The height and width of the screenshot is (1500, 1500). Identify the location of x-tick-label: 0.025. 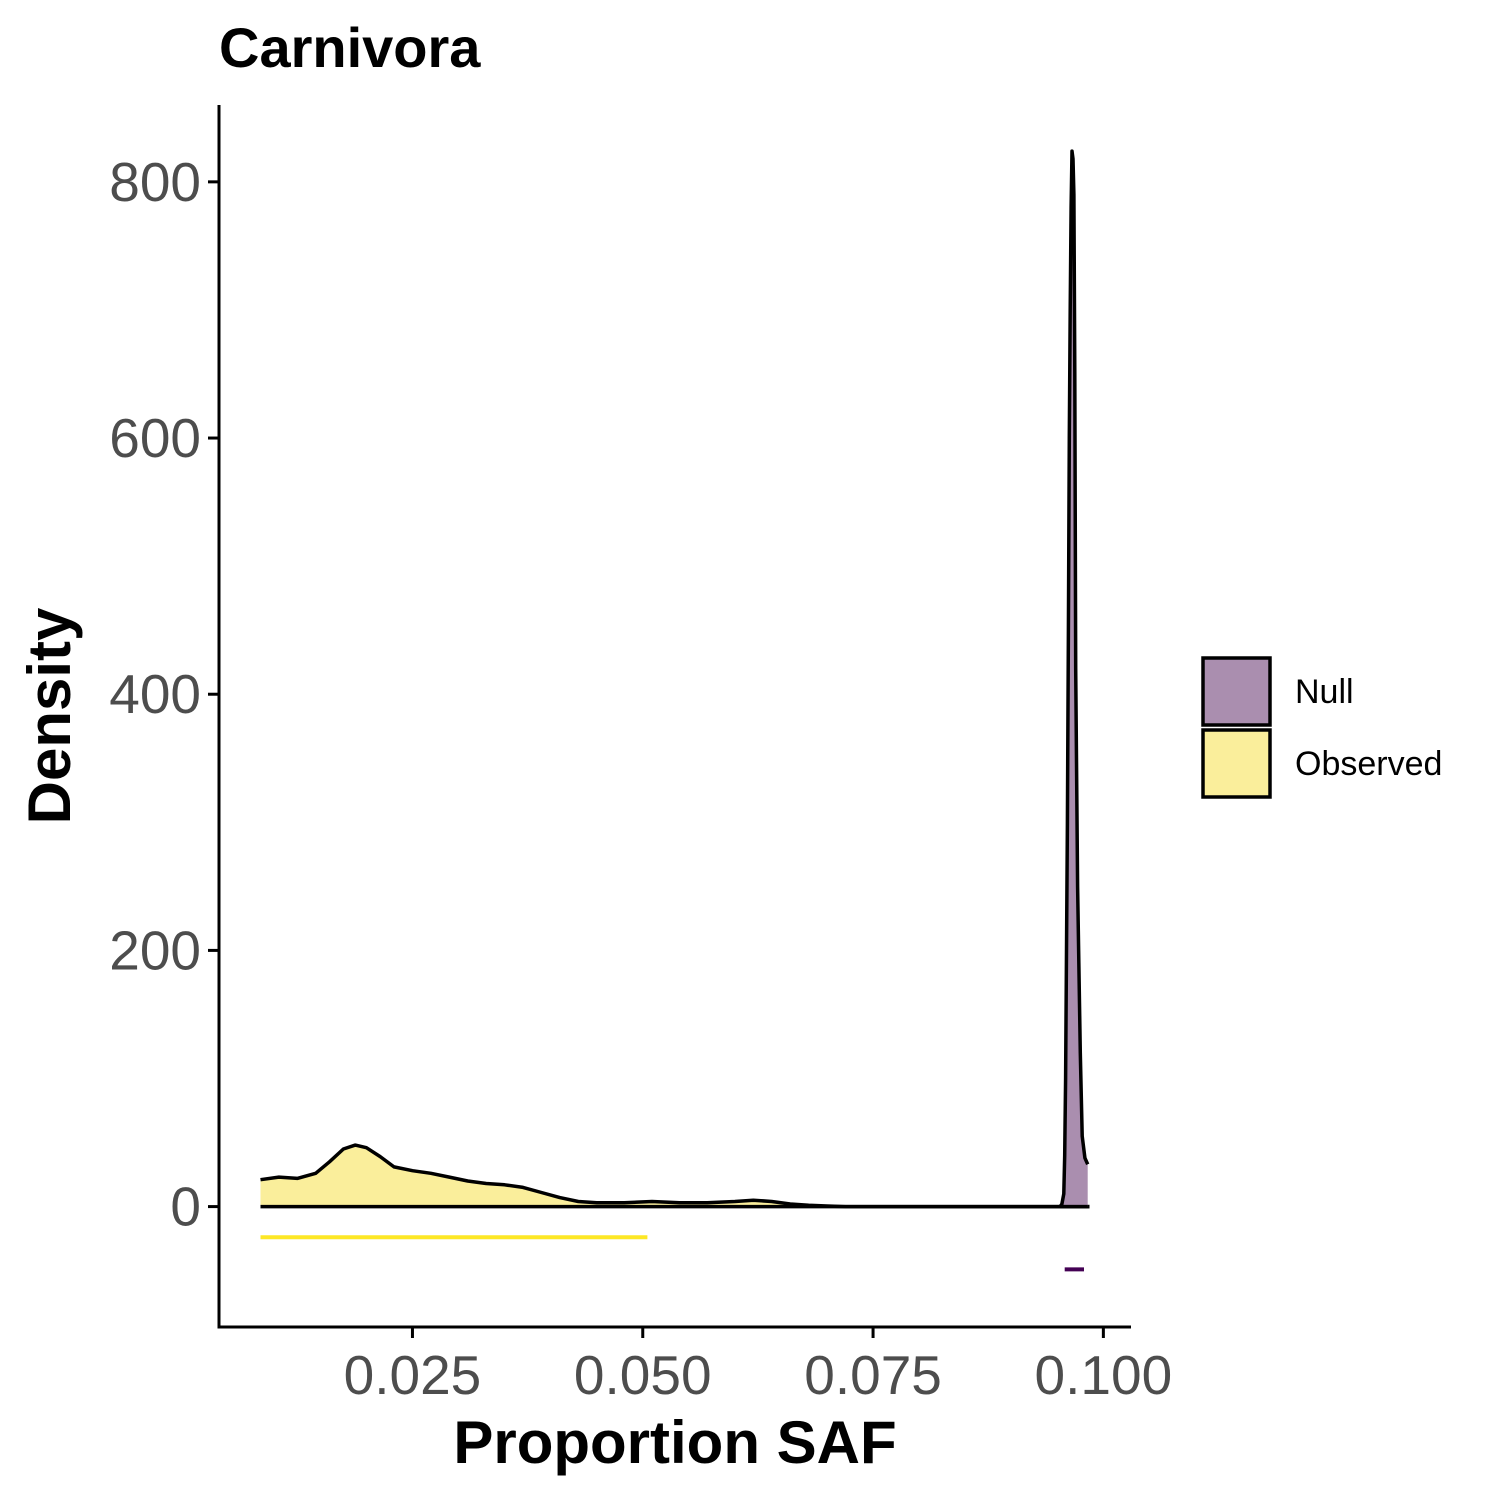
(413, 1375).